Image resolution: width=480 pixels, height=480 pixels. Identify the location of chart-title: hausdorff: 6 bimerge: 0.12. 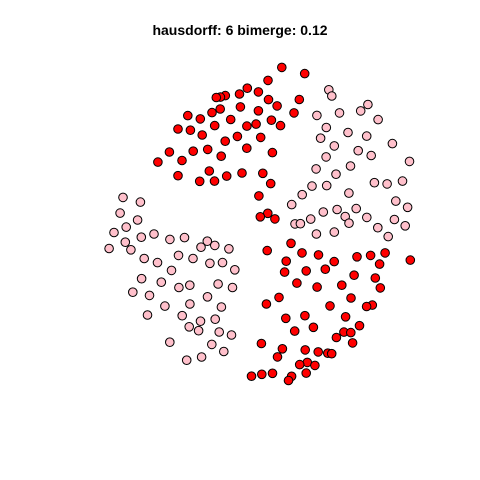
(240, 30).